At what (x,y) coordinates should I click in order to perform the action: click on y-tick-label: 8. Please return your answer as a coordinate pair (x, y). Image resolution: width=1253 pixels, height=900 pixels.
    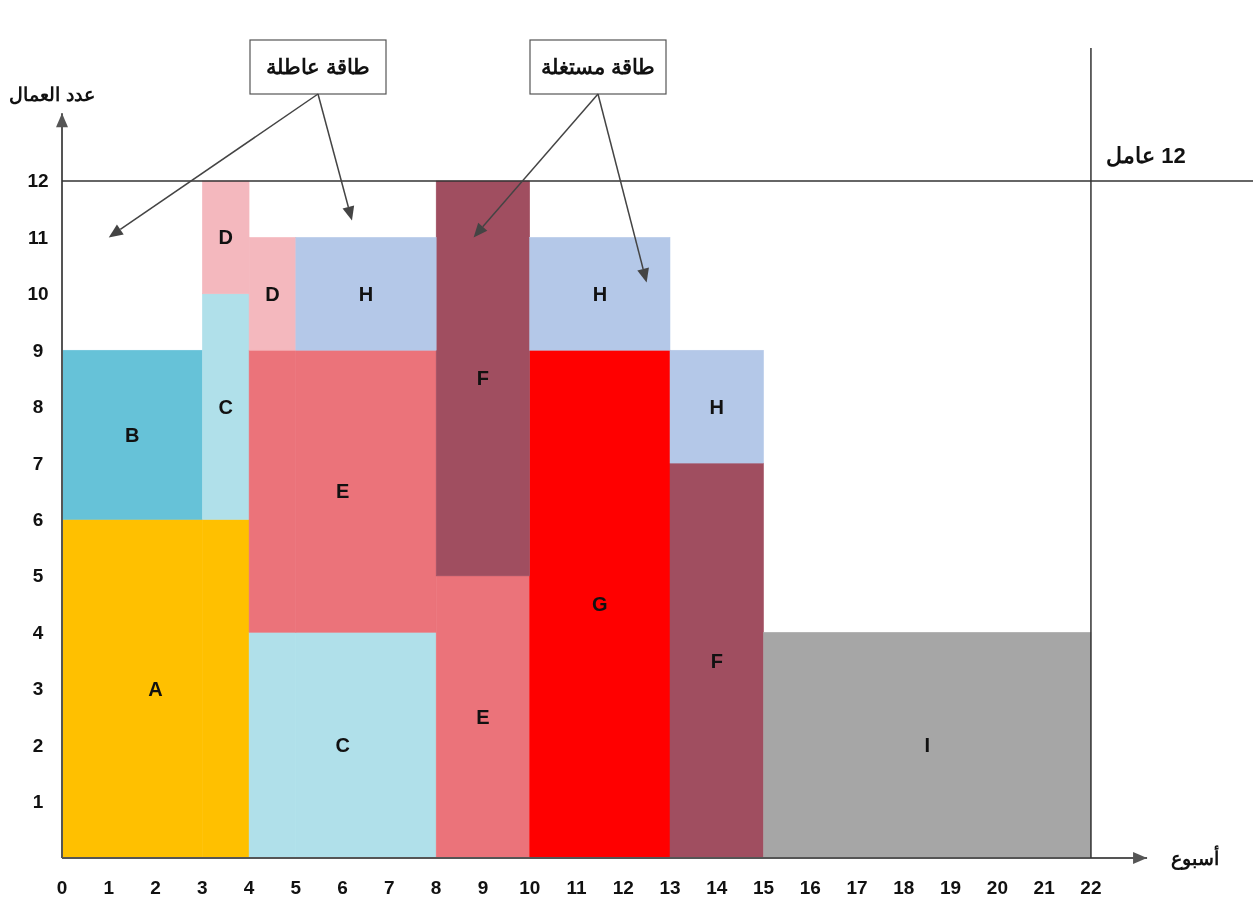
    Looking at the image, I should click on (38, 407).